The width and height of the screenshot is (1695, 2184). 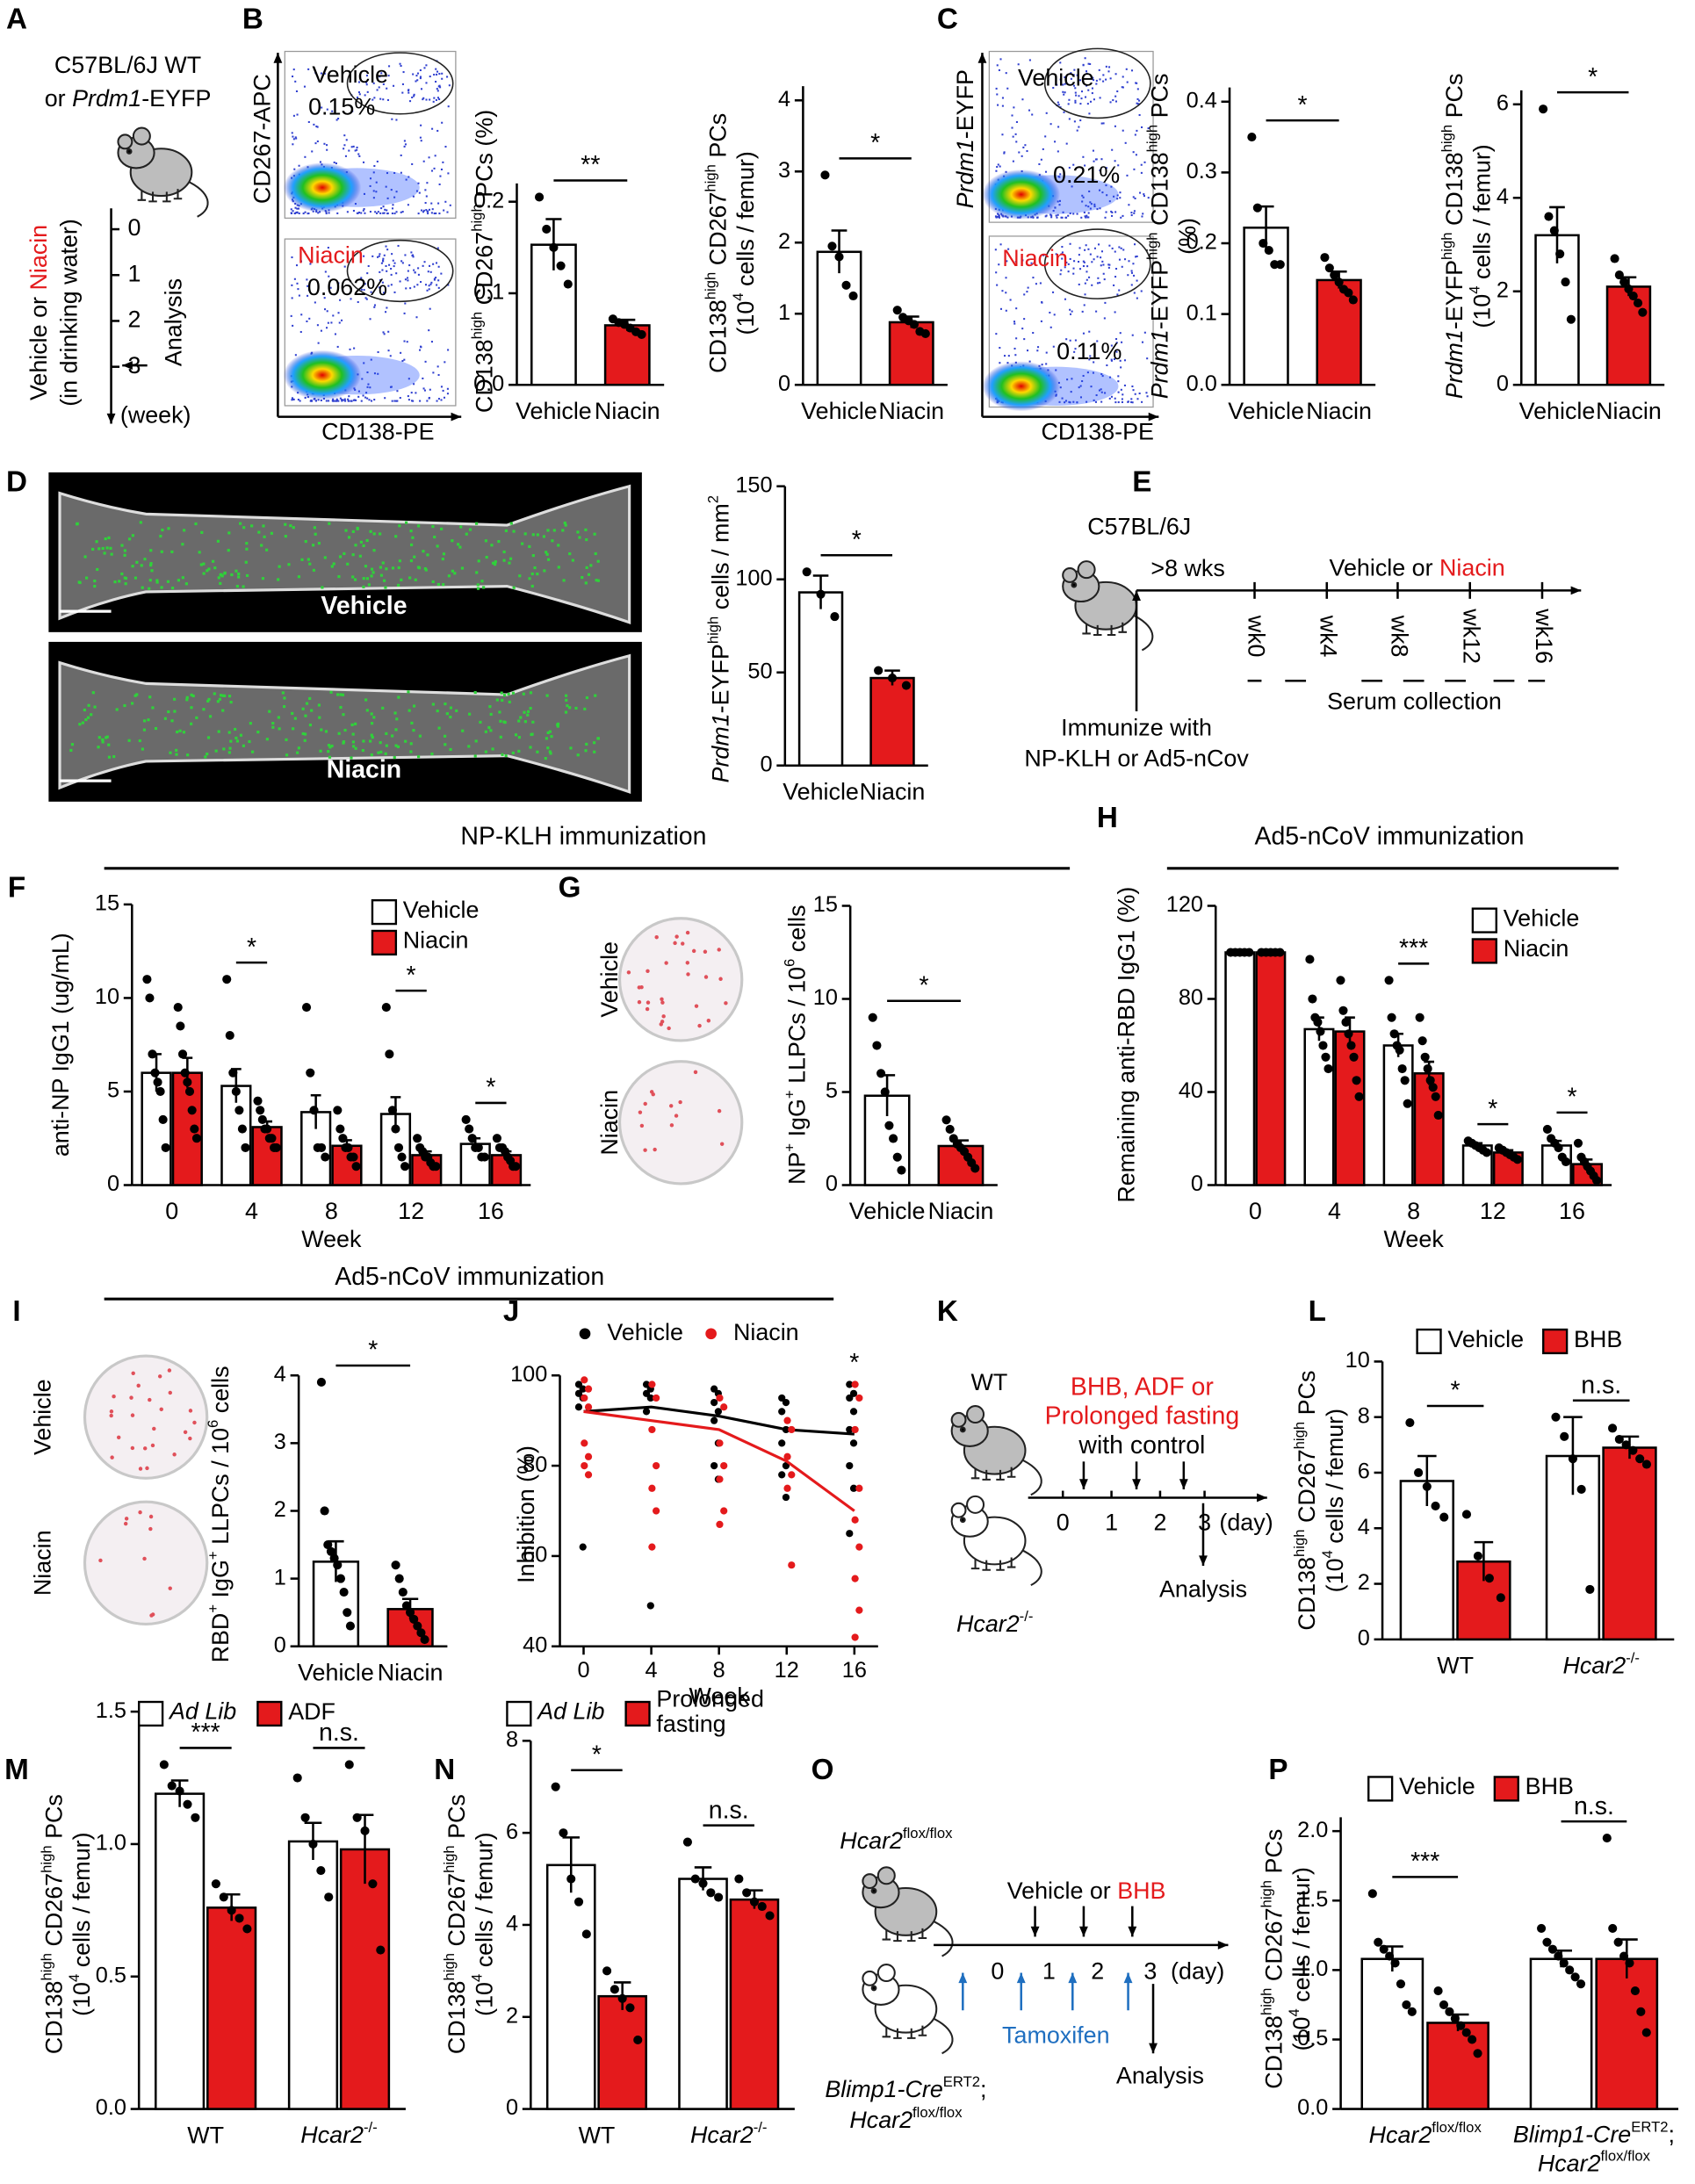 What do you see at coordinates (53, 1924) in the screenshot?
I see `y-axis-label: CD138high CD267high PCs` at bounding box center [53, 1924].